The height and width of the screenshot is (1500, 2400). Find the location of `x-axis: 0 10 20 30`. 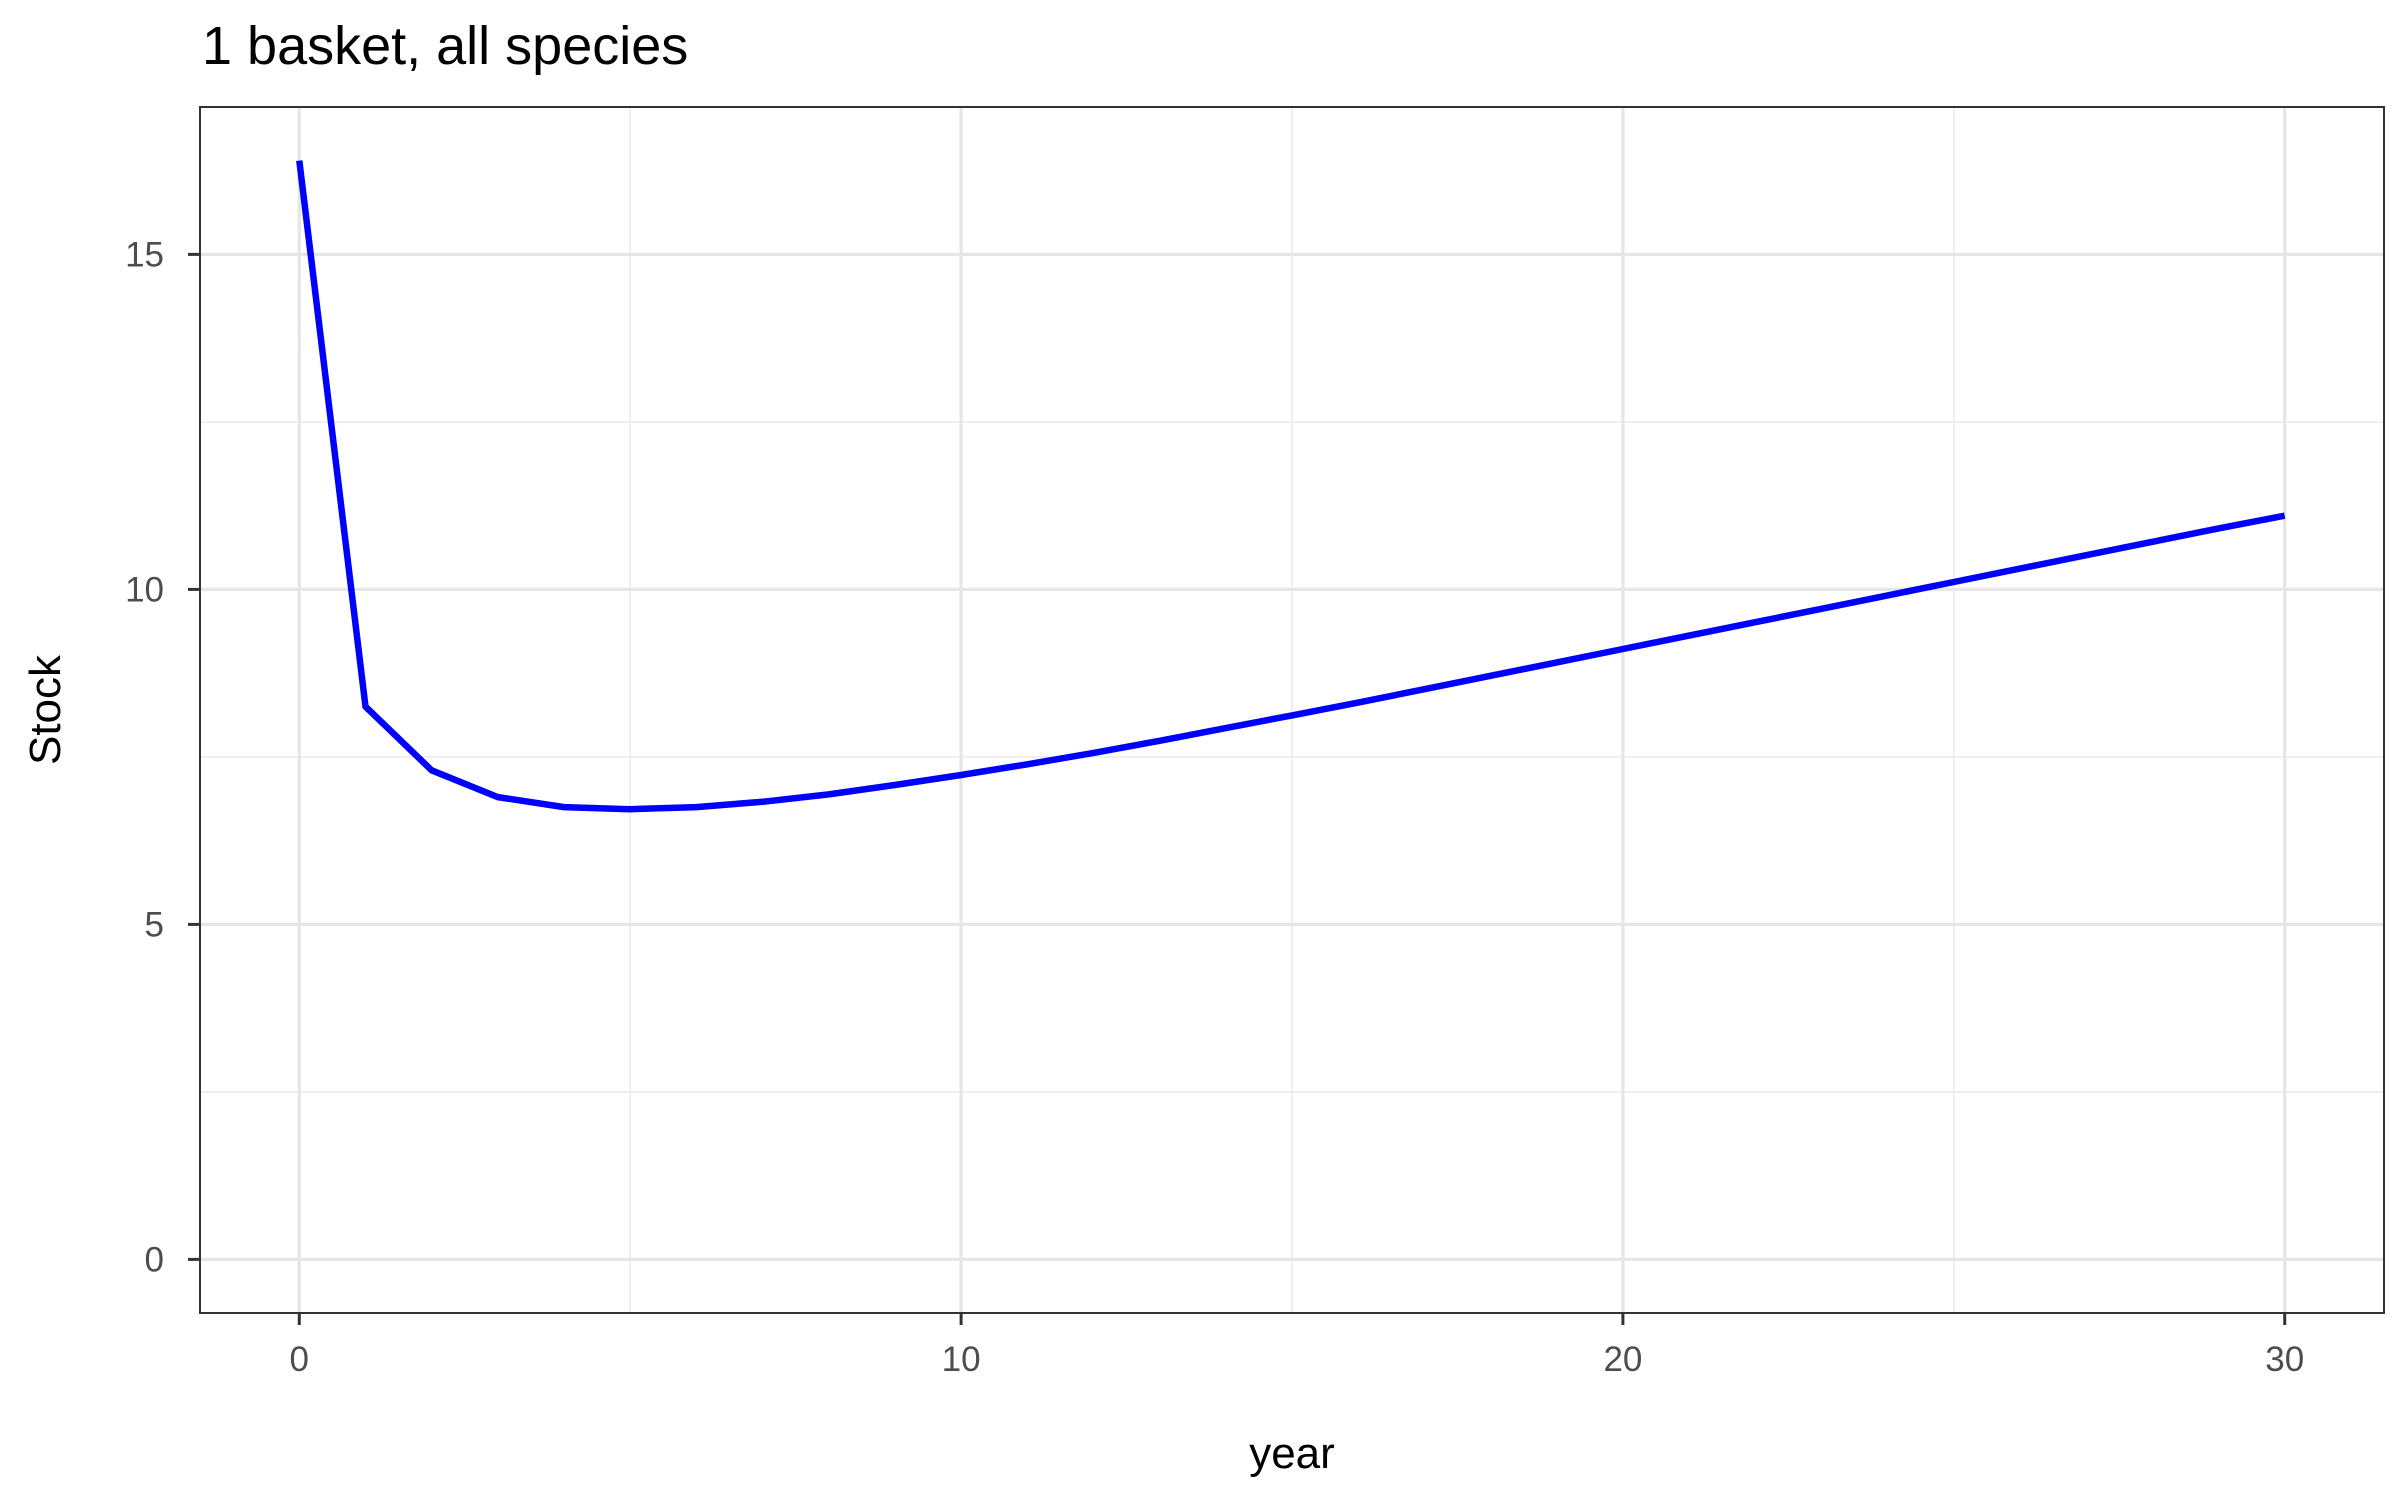

x-axis: 0 10 20 30 is located at coordinates (1297, 1346).